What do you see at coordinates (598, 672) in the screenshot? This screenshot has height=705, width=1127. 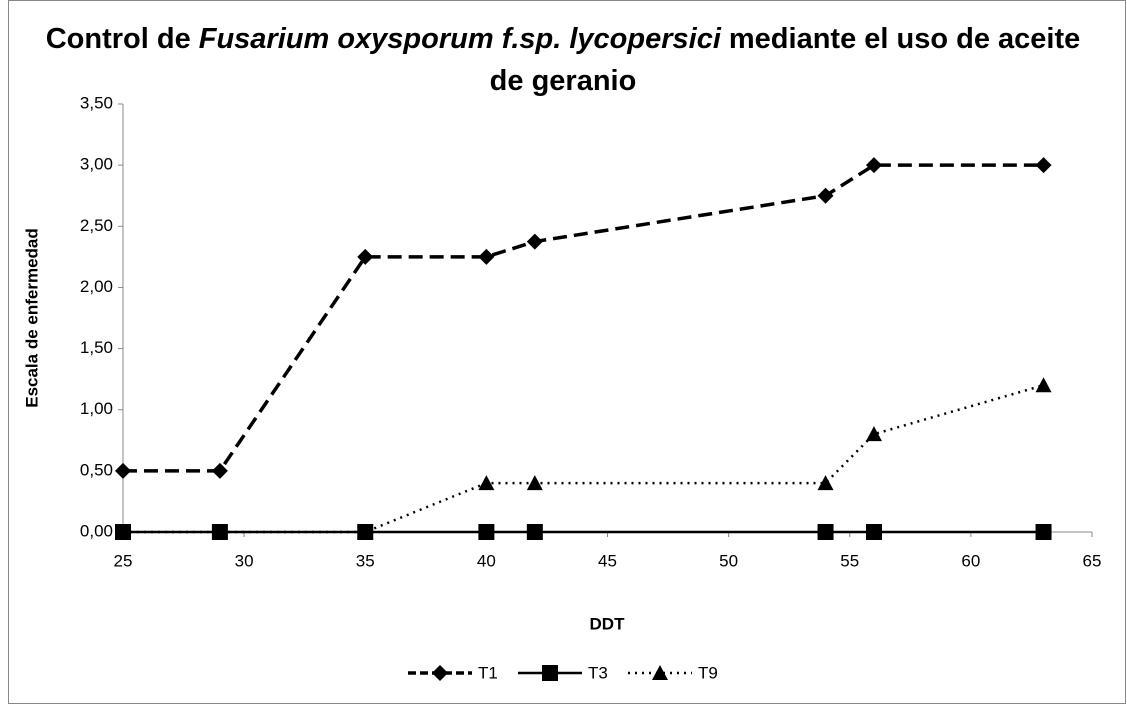 I see `legend-label: T3` at bounding box center [598, 672].